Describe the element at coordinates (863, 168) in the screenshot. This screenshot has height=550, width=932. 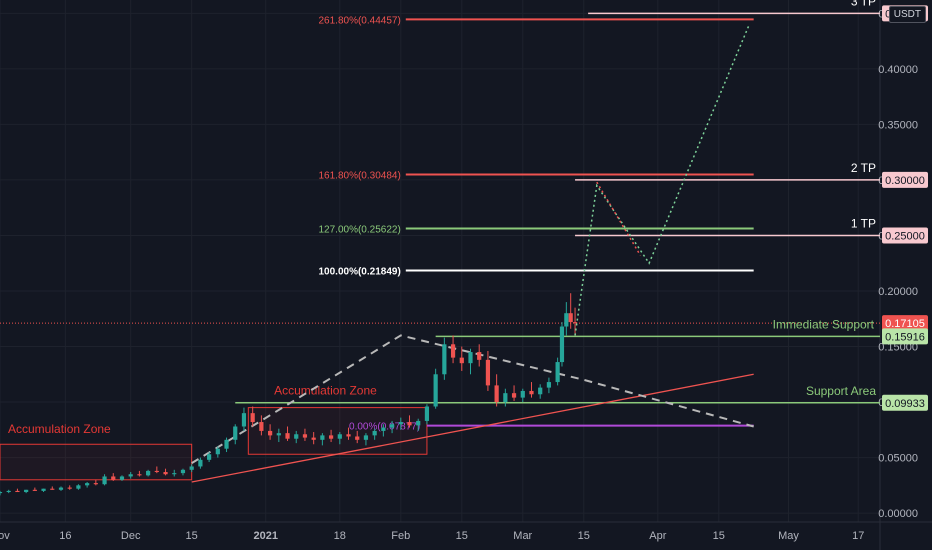
I see `tp-label: 2 TP` at that location.